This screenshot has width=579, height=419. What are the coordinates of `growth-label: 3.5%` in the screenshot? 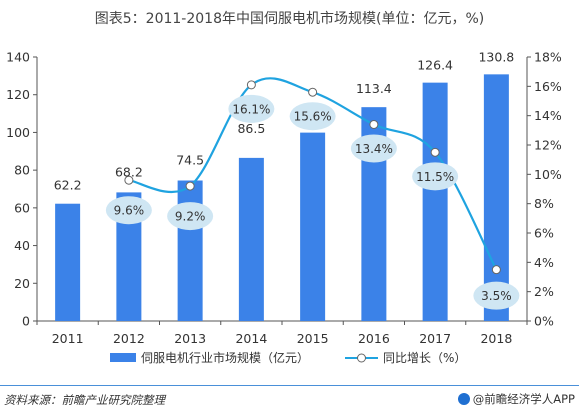 It's located at (496, 296).